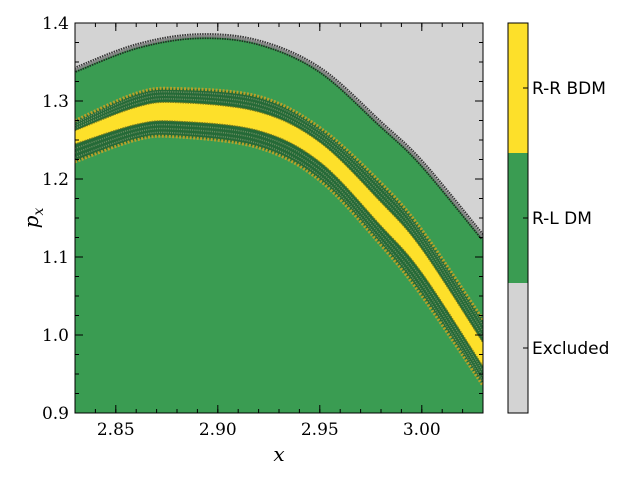  I want to click on colorbar-segment-r-r-bdm, so click(518, 88).